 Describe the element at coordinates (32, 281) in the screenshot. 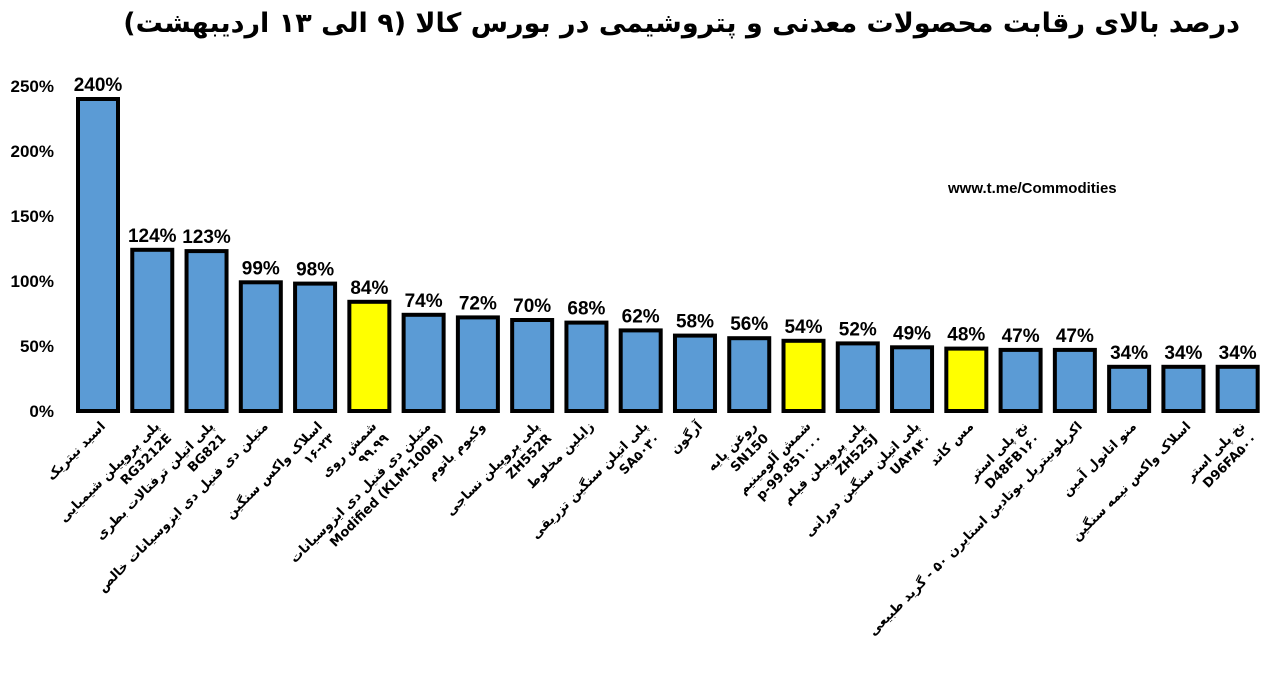

I see `y-tick-label: 100%` at that location.